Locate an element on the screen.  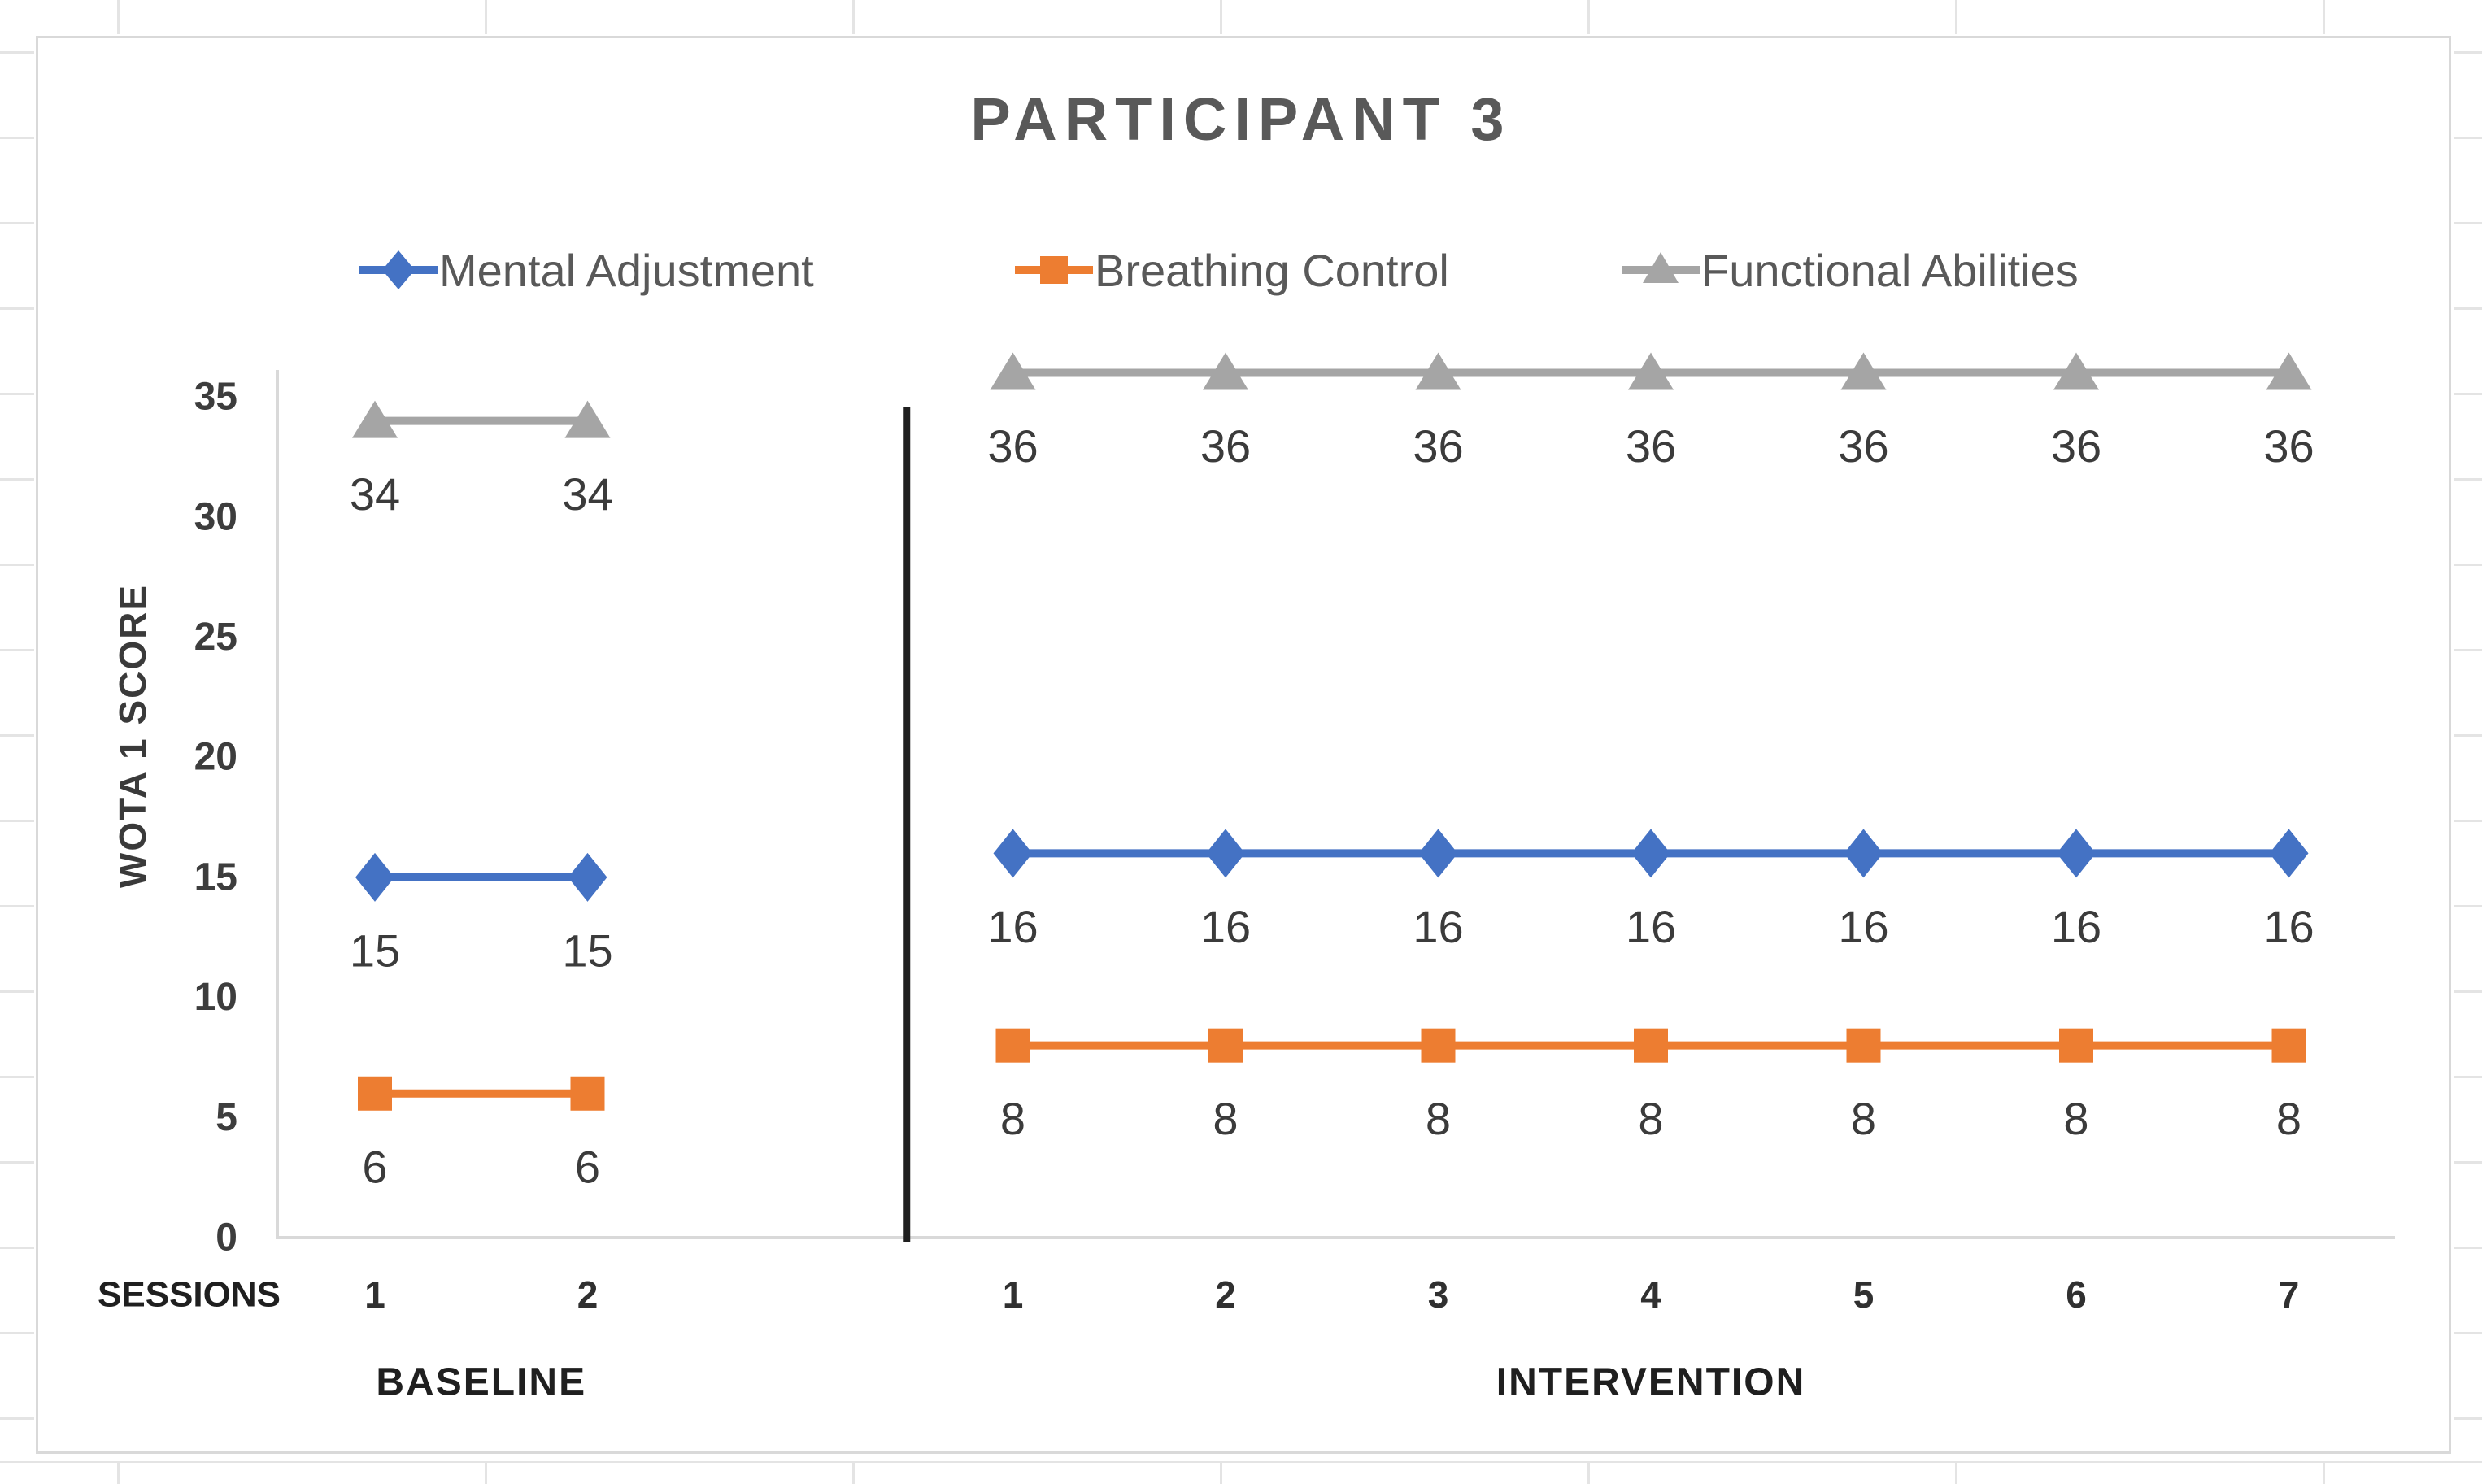
session-tick-label: 3 is located at coordinates (1439, 1294).